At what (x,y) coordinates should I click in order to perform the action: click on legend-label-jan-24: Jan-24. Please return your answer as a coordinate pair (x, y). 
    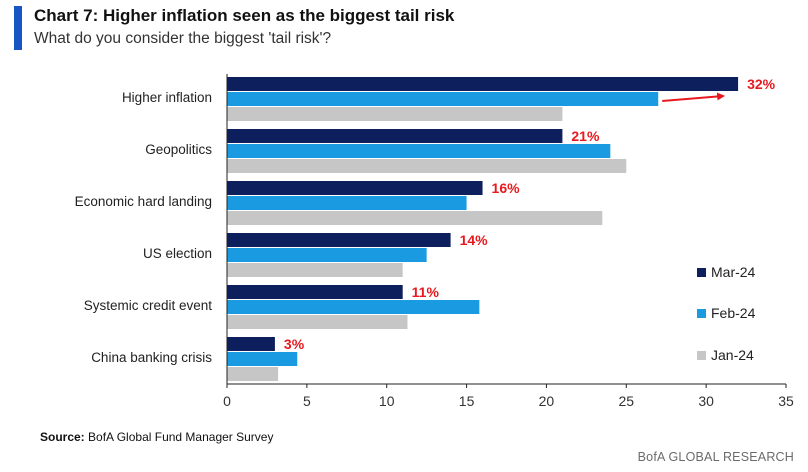
    Looking at the image, I should click on (732, 355).